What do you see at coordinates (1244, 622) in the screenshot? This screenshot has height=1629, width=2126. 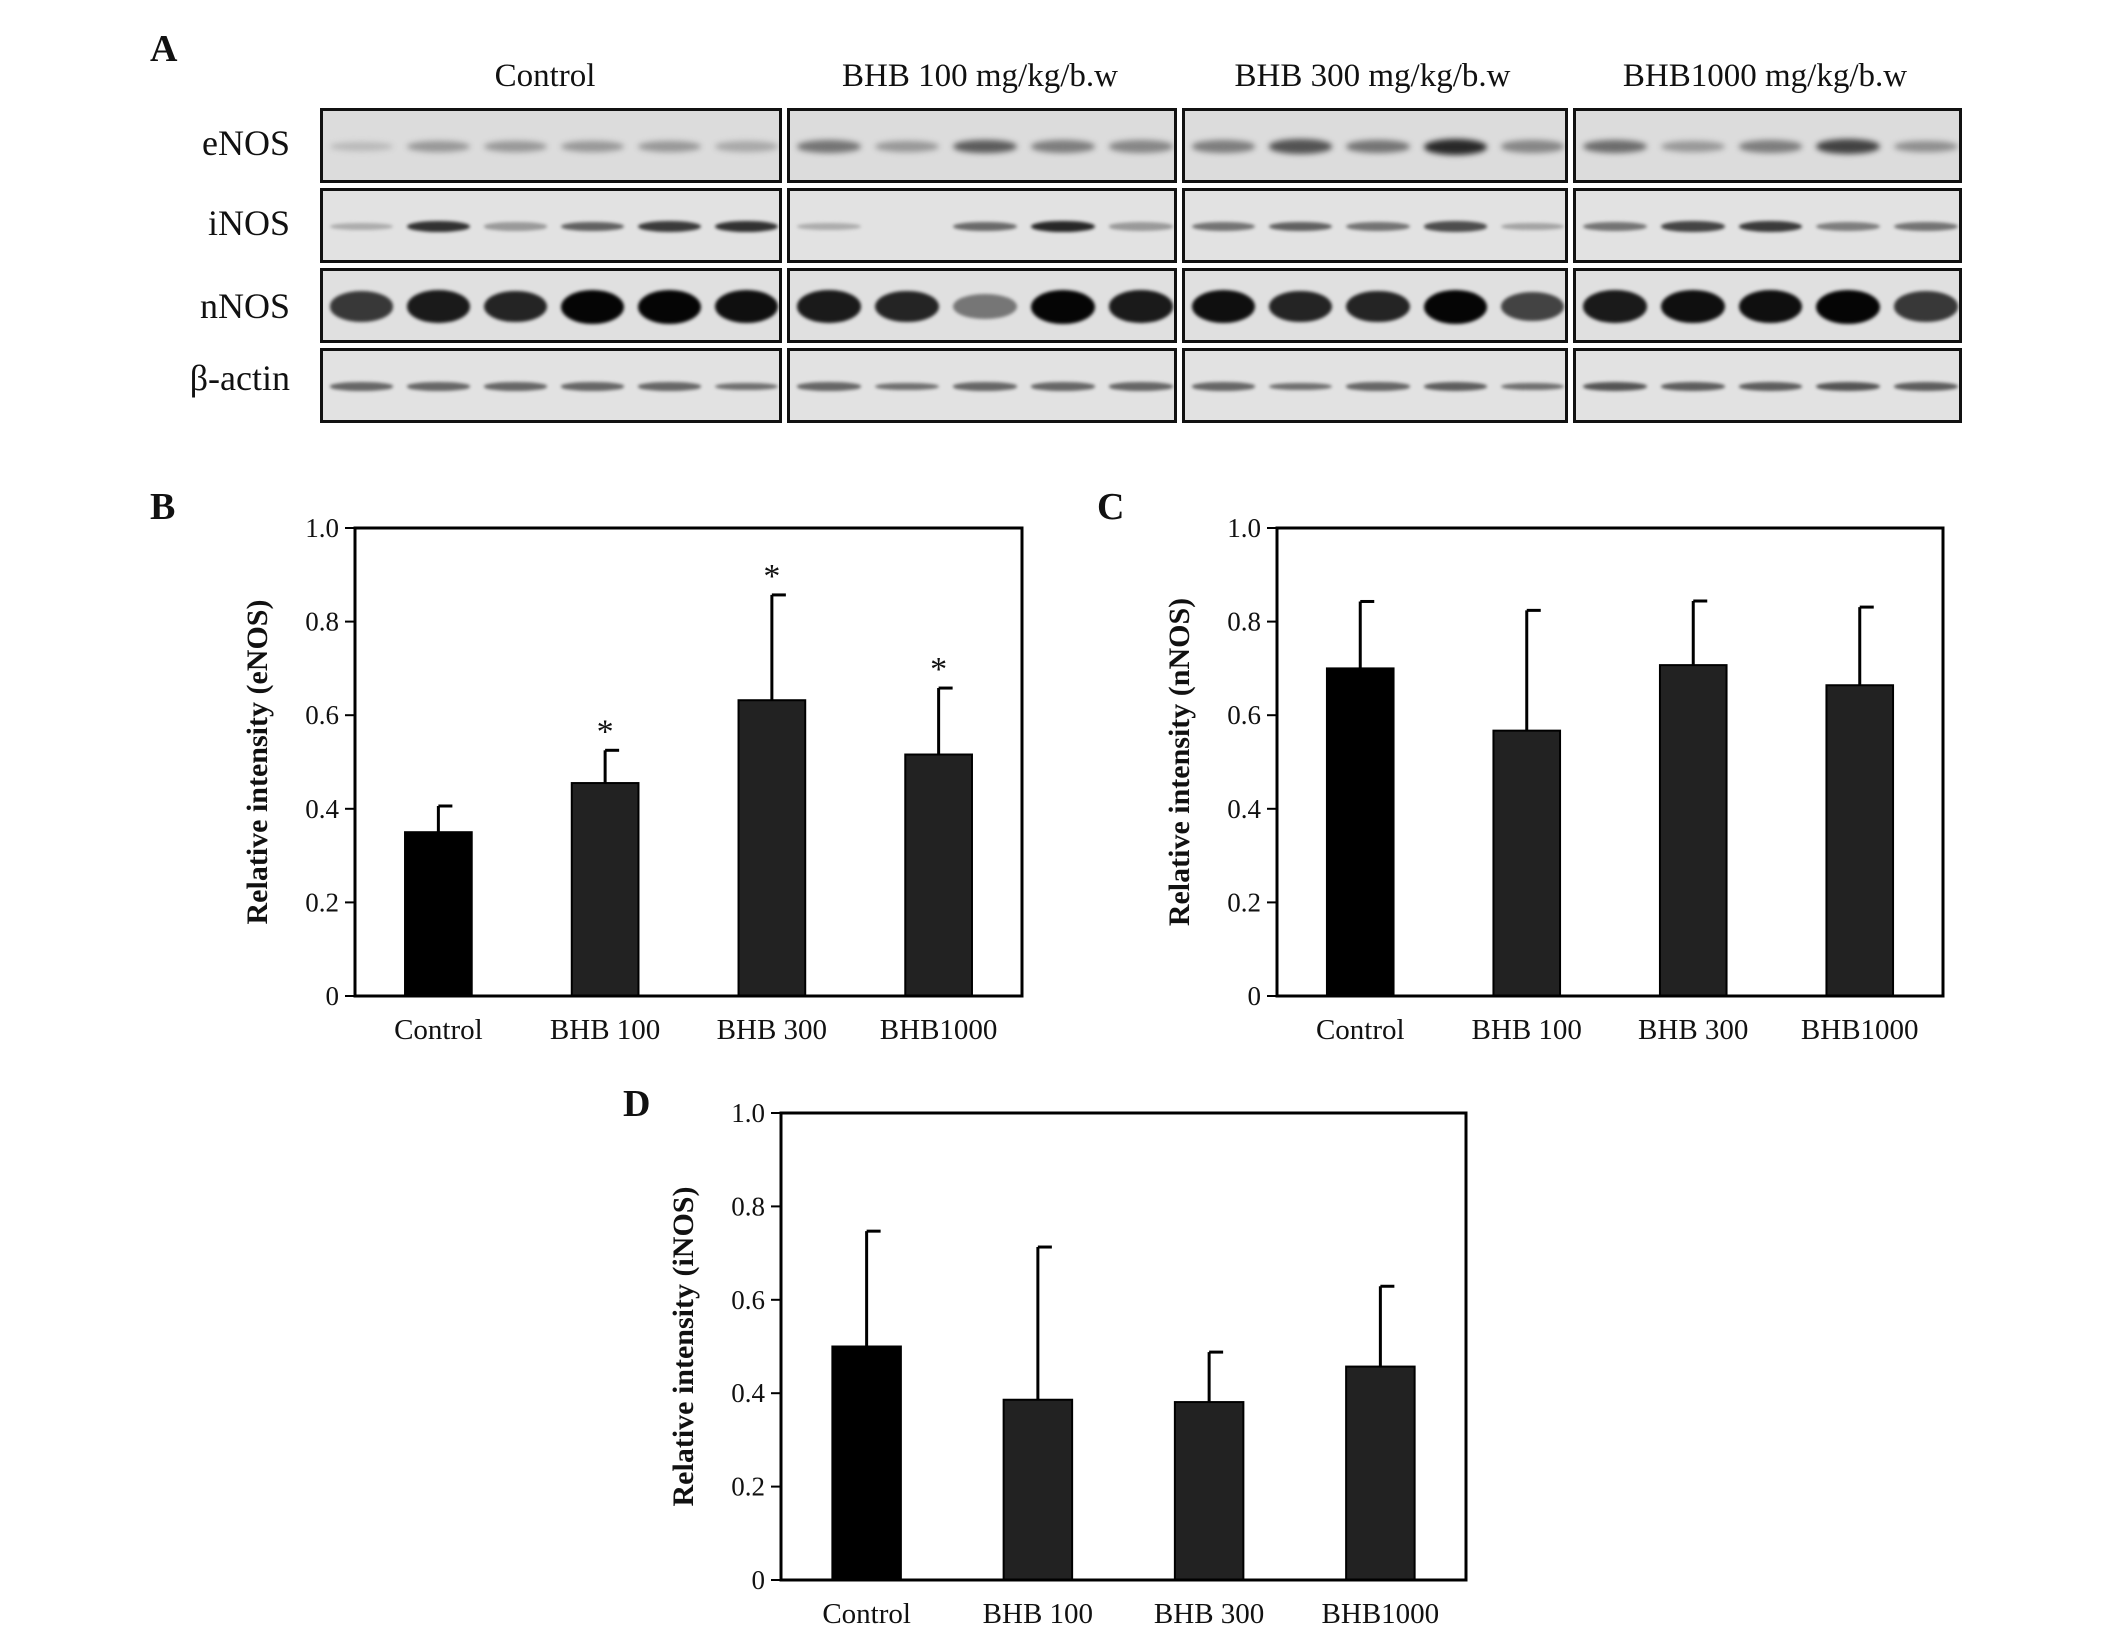 I see `chart-c-y-tick-label: 0.8` at bounding box center [1244, 622].